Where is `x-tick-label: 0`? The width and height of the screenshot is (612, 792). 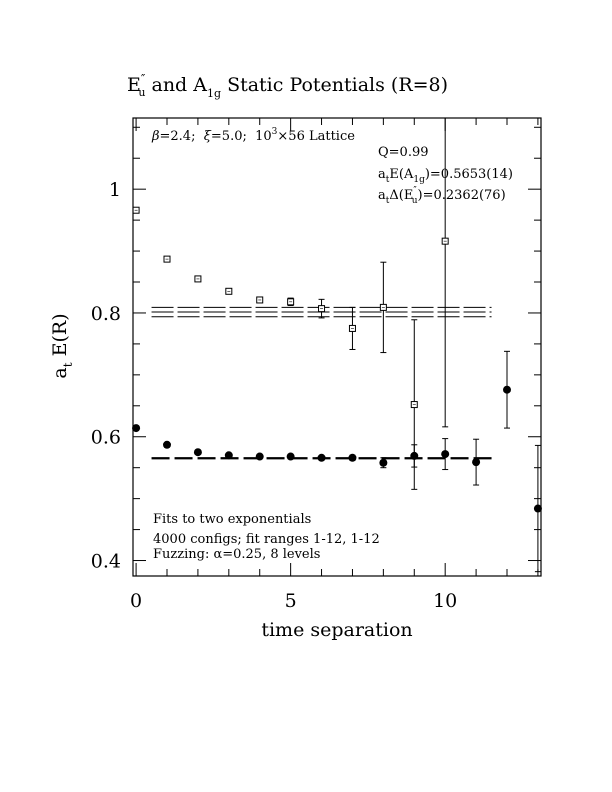
x-tick-label: 0 is located at coordinates (136, 601).